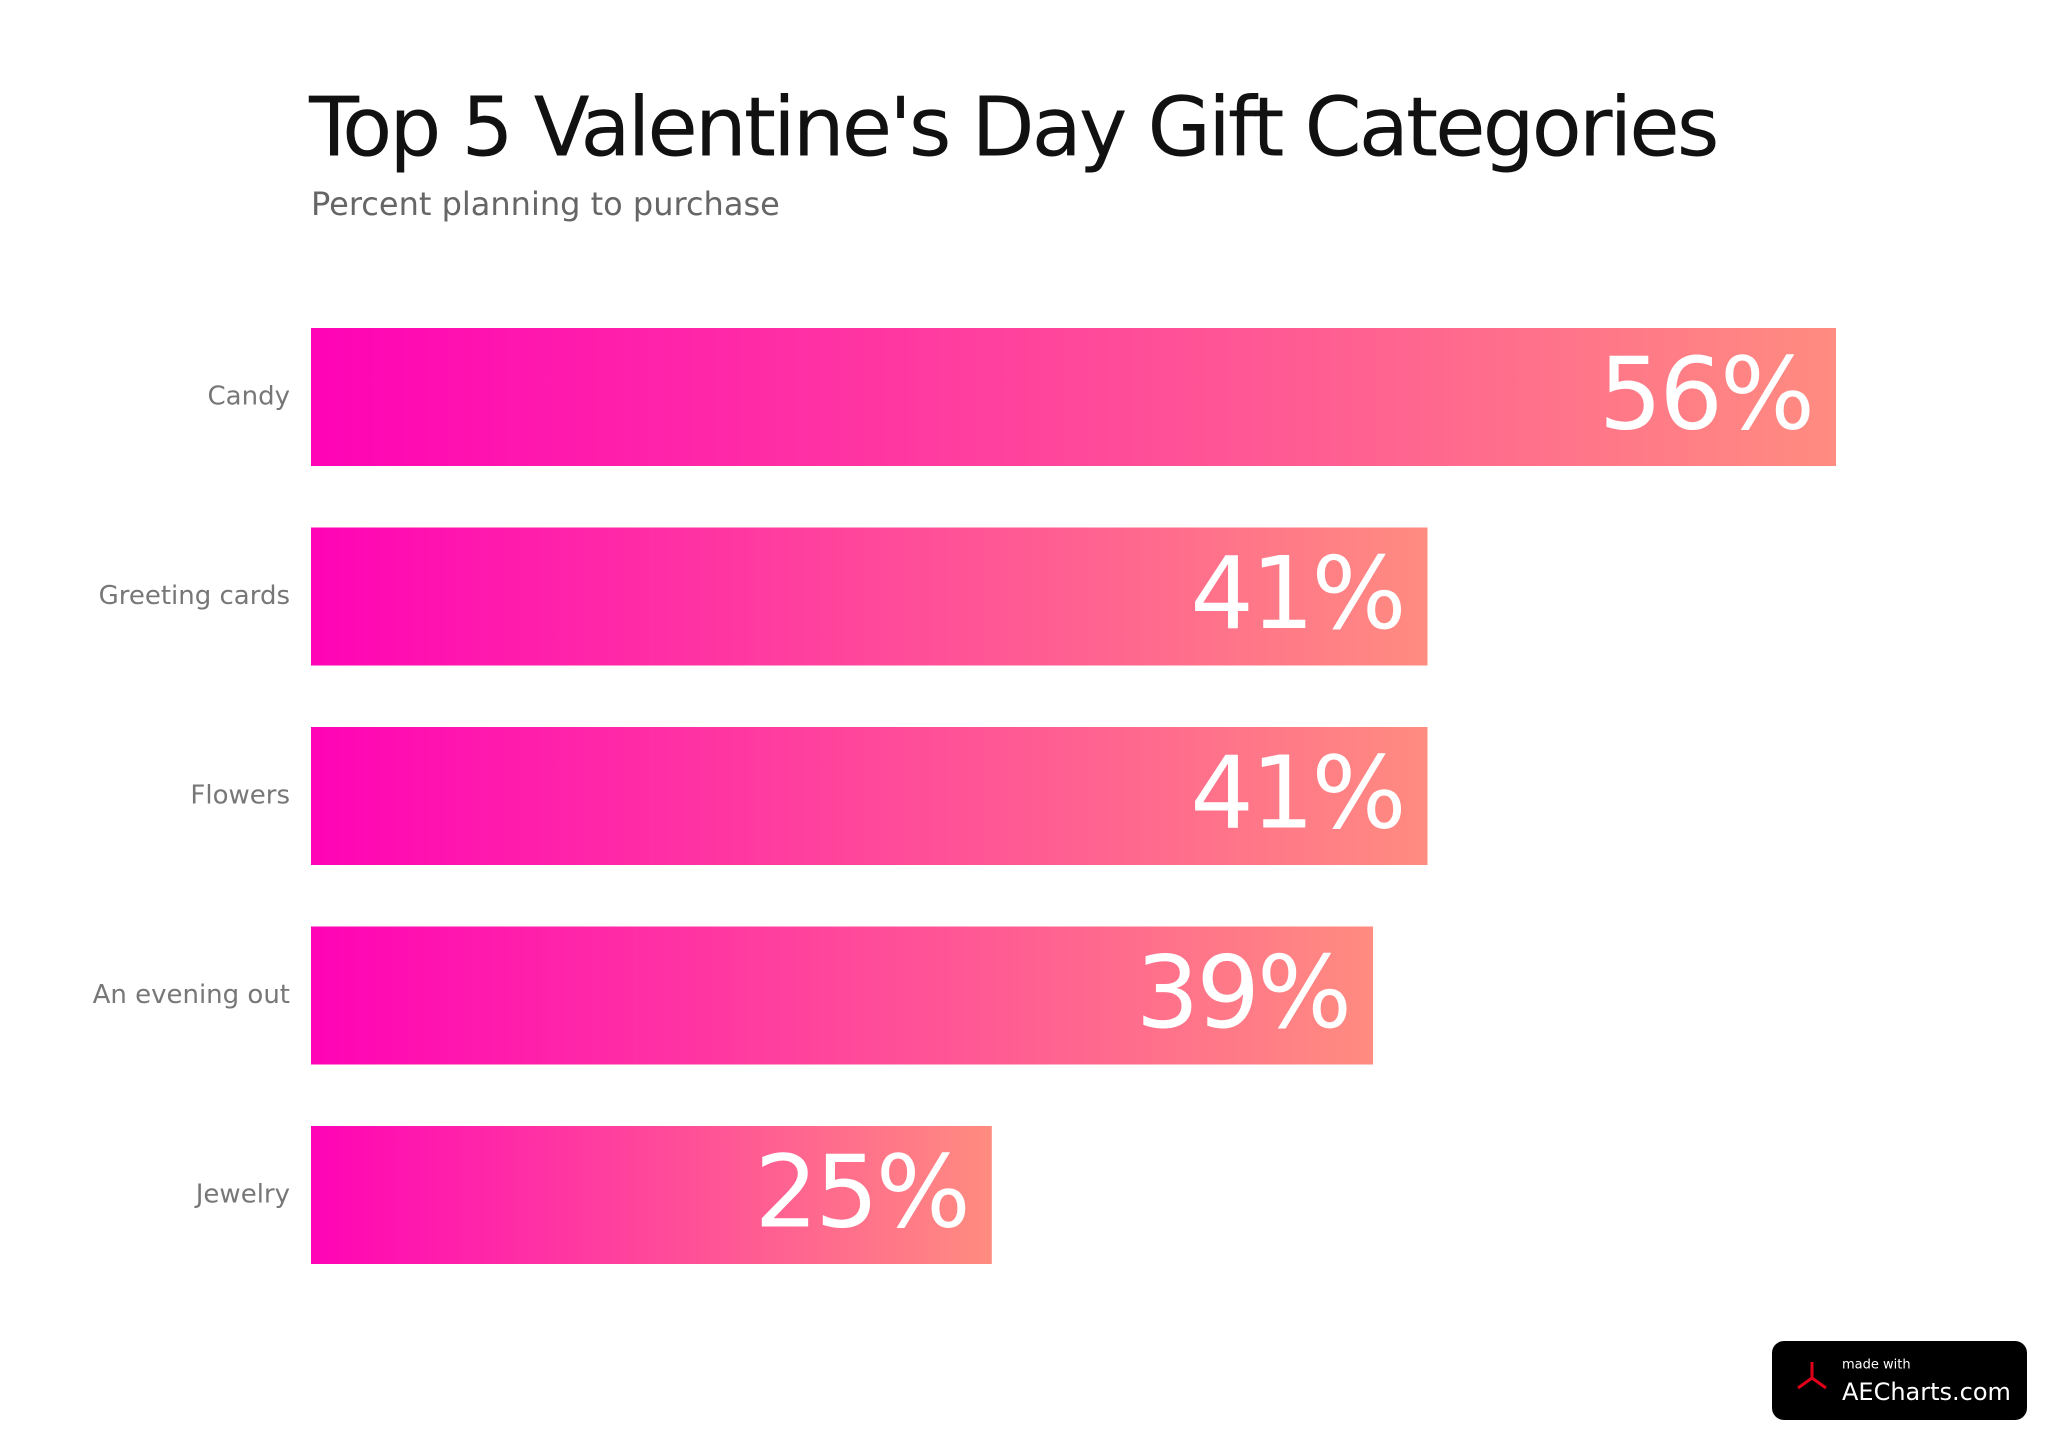 The image size is (2048, 1440). I want to click on y-tick-label: Flowers, so click(240, 796).